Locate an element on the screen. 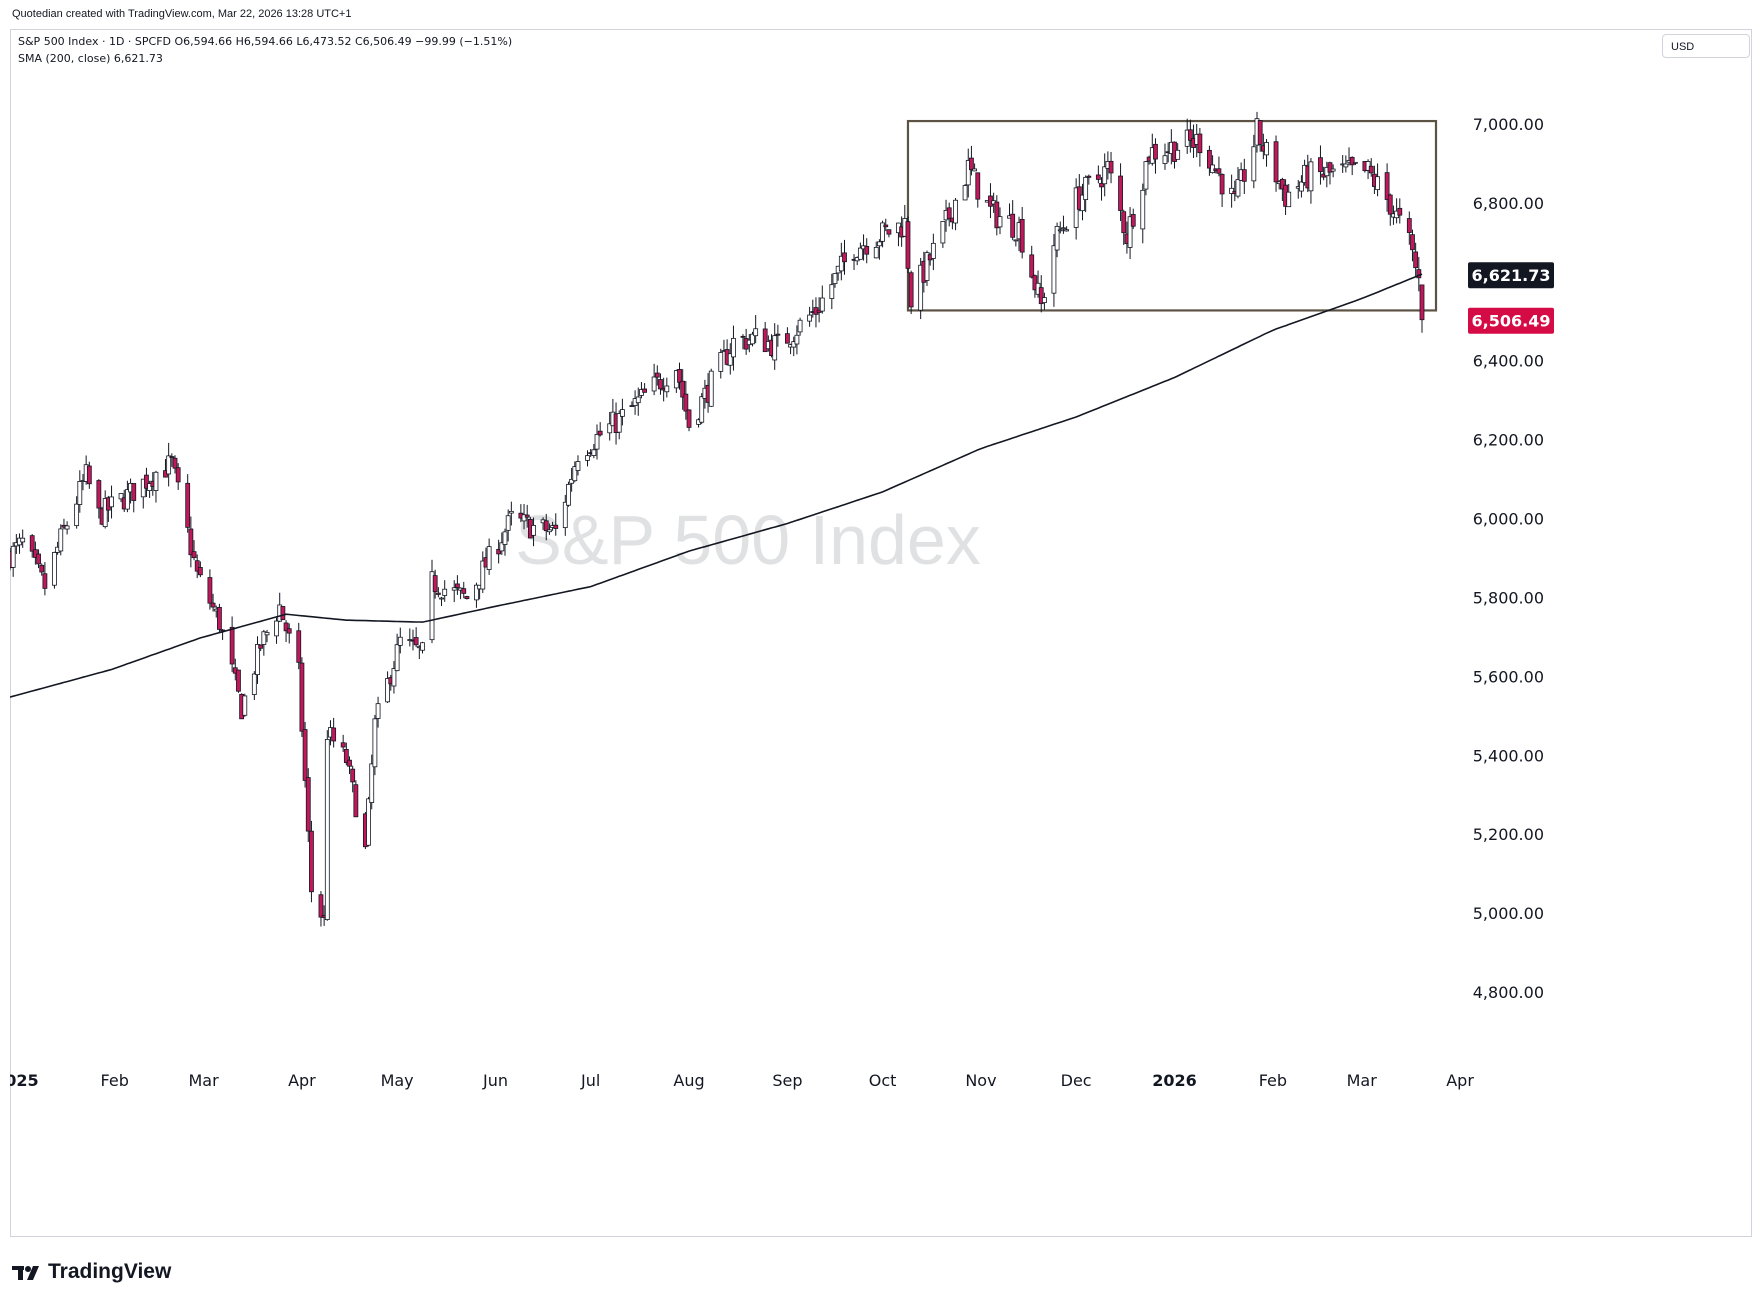 This screenshot has width=1760, height=1298. price-tick-label: 5,000.00 is located at coordinates (1508, 913).